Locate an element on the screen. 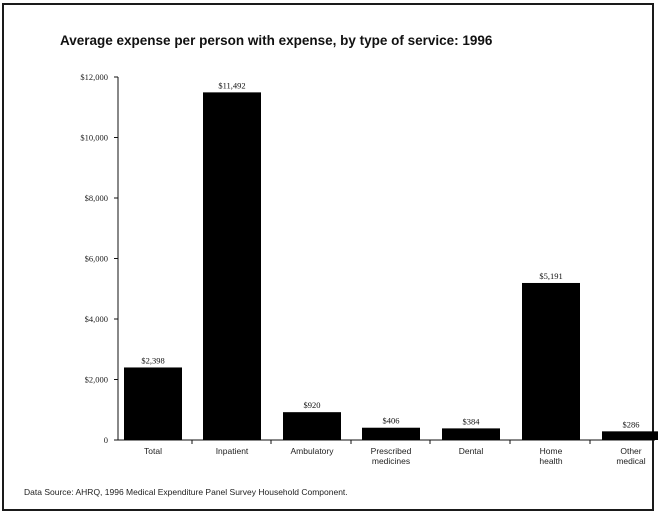 This screenshot has width=658, height=516. category-label: Prescribed is located at coordinates (391, 451).